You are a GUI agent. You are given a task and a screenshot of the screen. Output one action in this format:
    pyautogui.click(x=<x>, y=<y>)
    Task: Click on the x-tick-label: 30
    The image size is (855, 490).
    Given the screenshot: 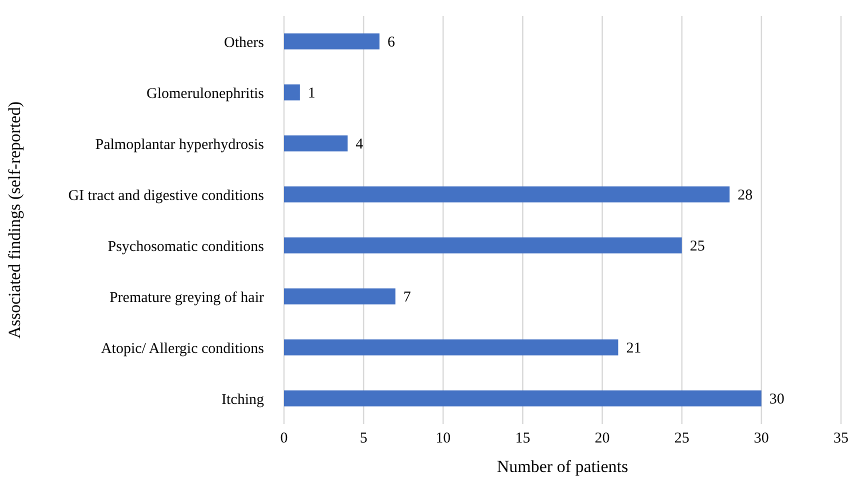 What is the action you would take?
    pyautogui.click(x=761, y=438)
    